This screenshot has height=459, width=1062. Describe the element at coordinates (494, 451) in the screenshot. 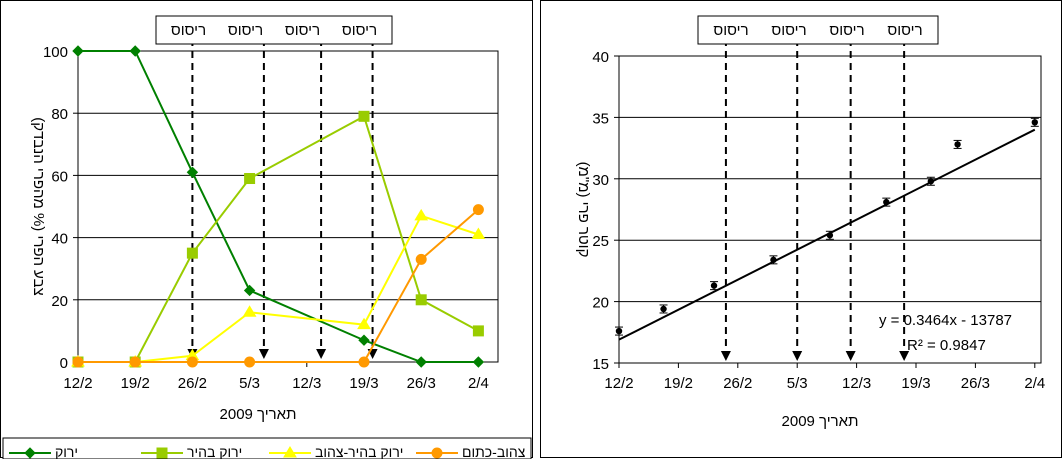

I see `legend-label: צהוב-כתום` at that location.